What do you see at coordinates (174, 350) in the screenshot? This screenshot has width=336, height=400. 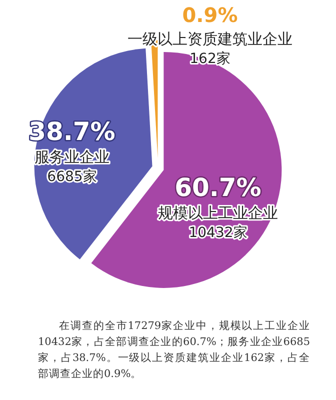 I see `text: 在调查的全市17279家企业中，规模以上工业企业10432家，占全部调查企业的60.7%；服务业企业6685家，占38.7%。一级以上资质建筑业企业162家，占全部调查企业的0.9%。` at bounding box center [174, 350].